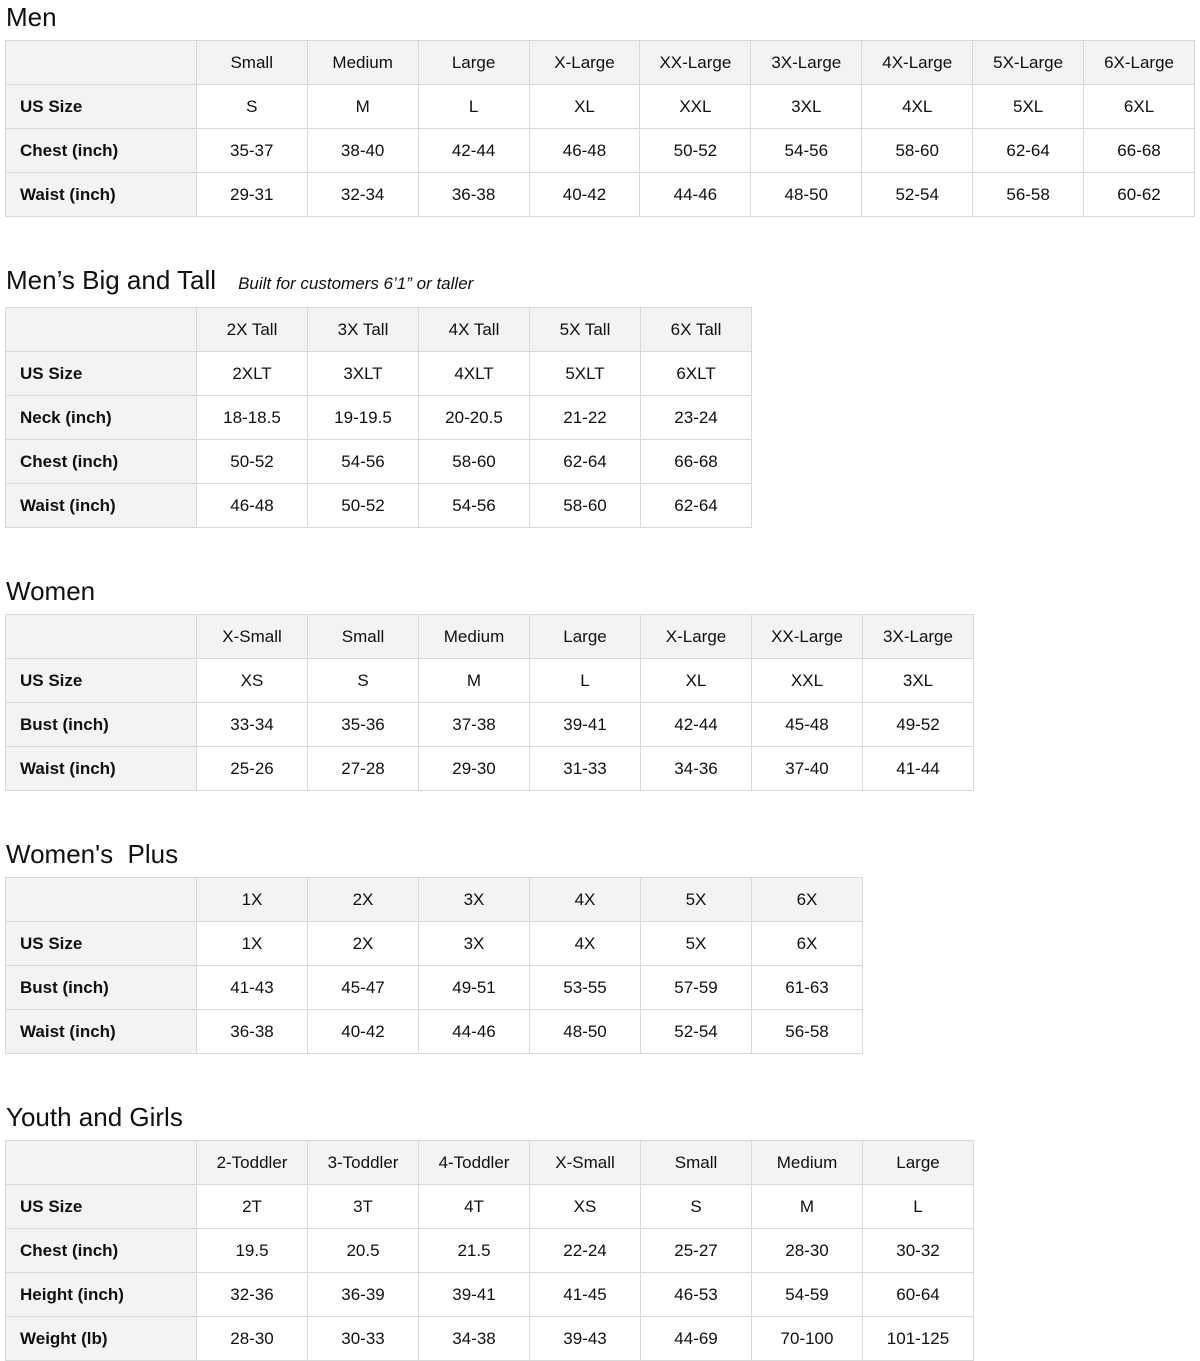 The width and height of the screenshot is (1200, 1361). Describe the element at coordinates (585, 943) in the screenshot. I see `size-cell: 4X` at that location.